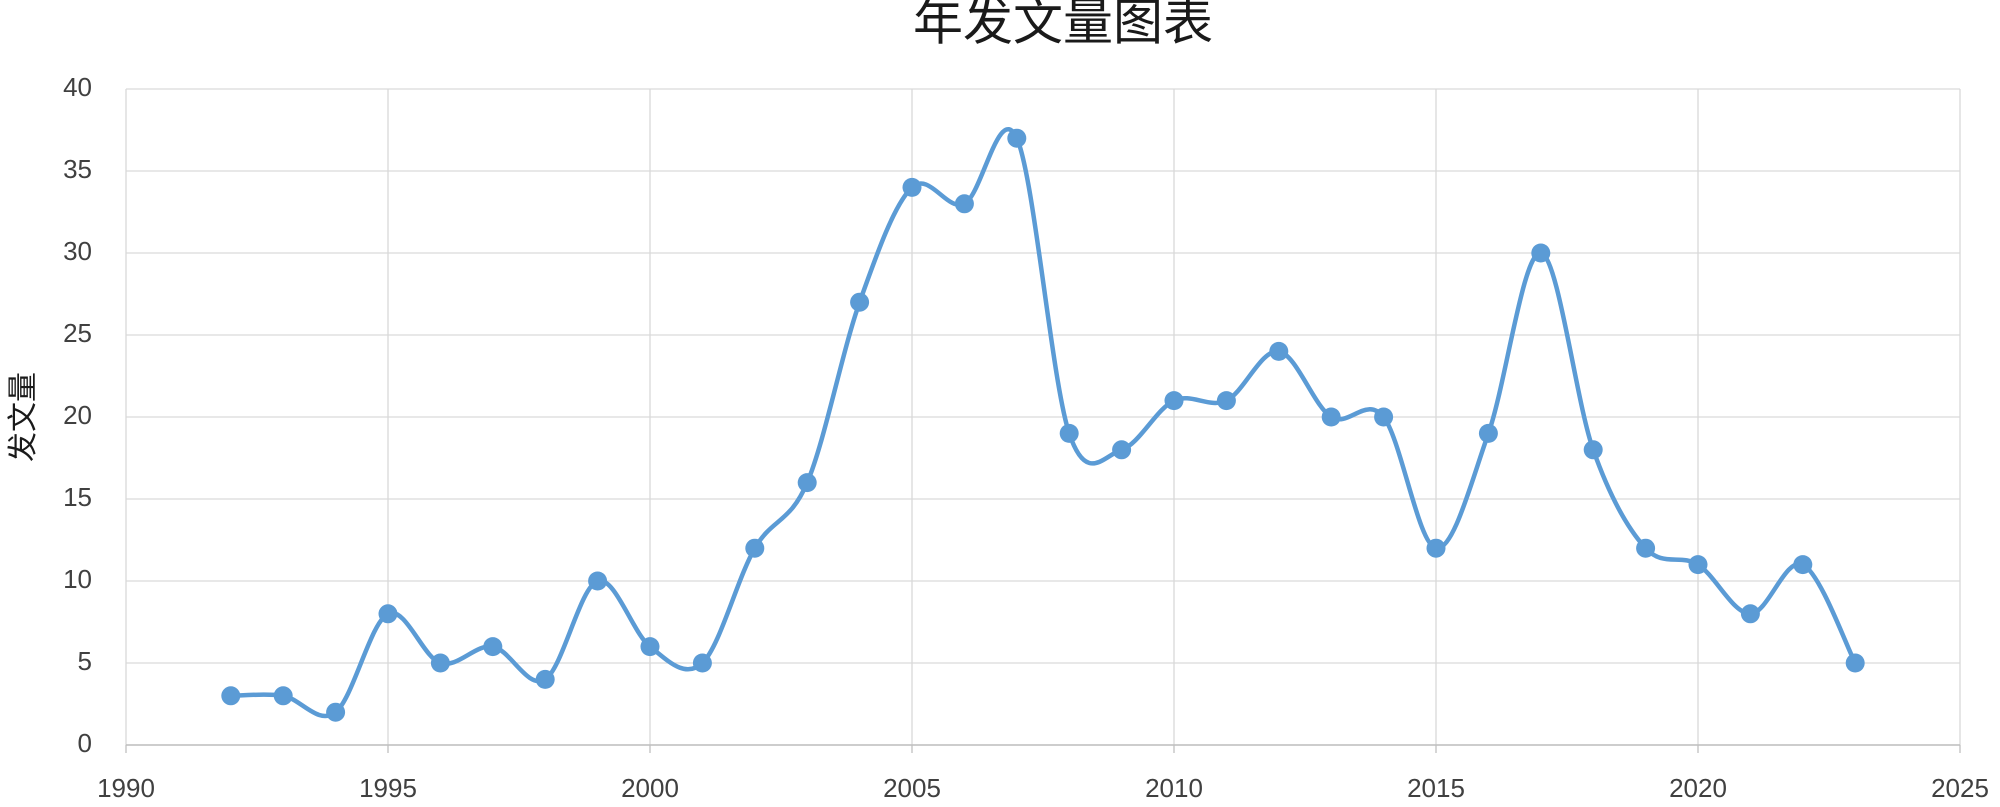 Image resolution: width=2000 pixels, height=807 pixels. What do you see at coordinates (77, 497) in the screenshot?
I see `y-tick-label: 15` at bounding box center [77, 497].